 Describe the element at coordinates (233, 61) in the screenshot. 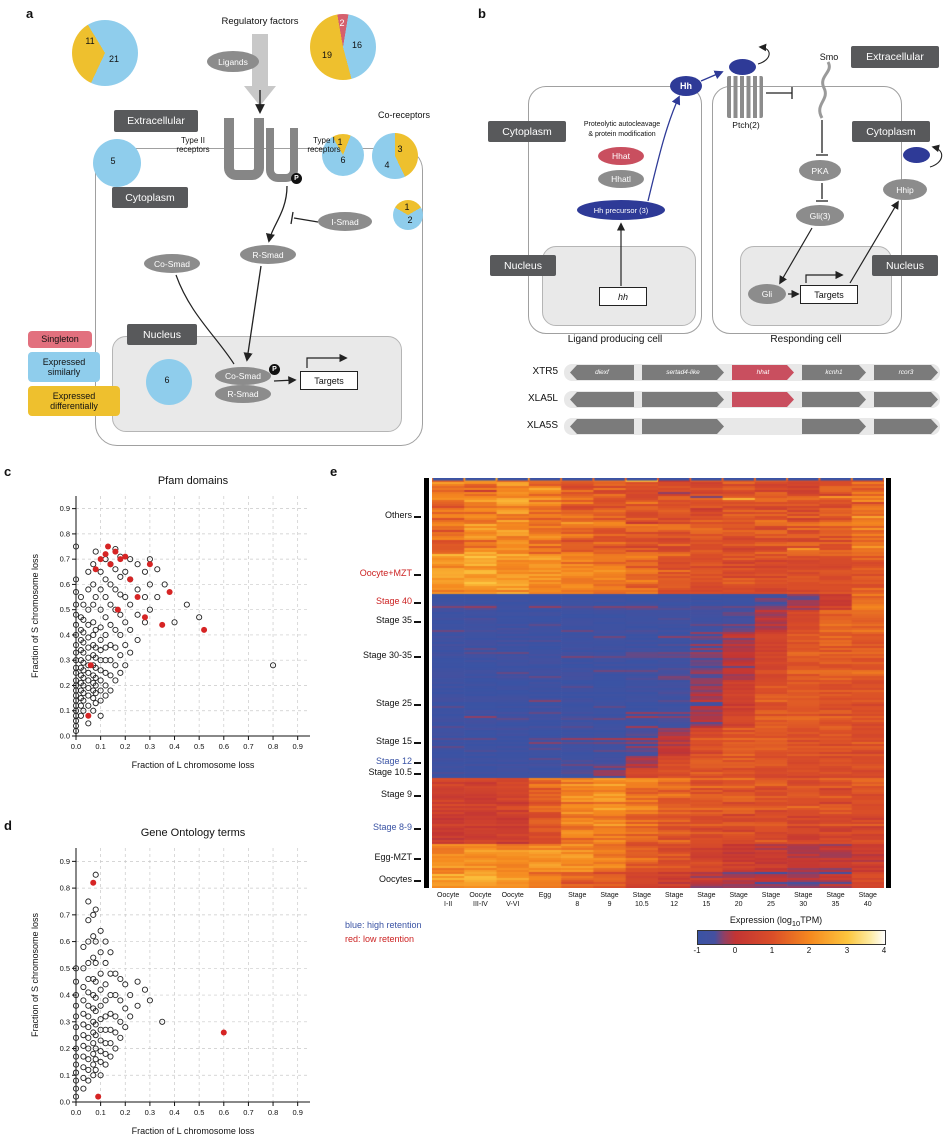

I see `ligands-node: Ligands` at that location.